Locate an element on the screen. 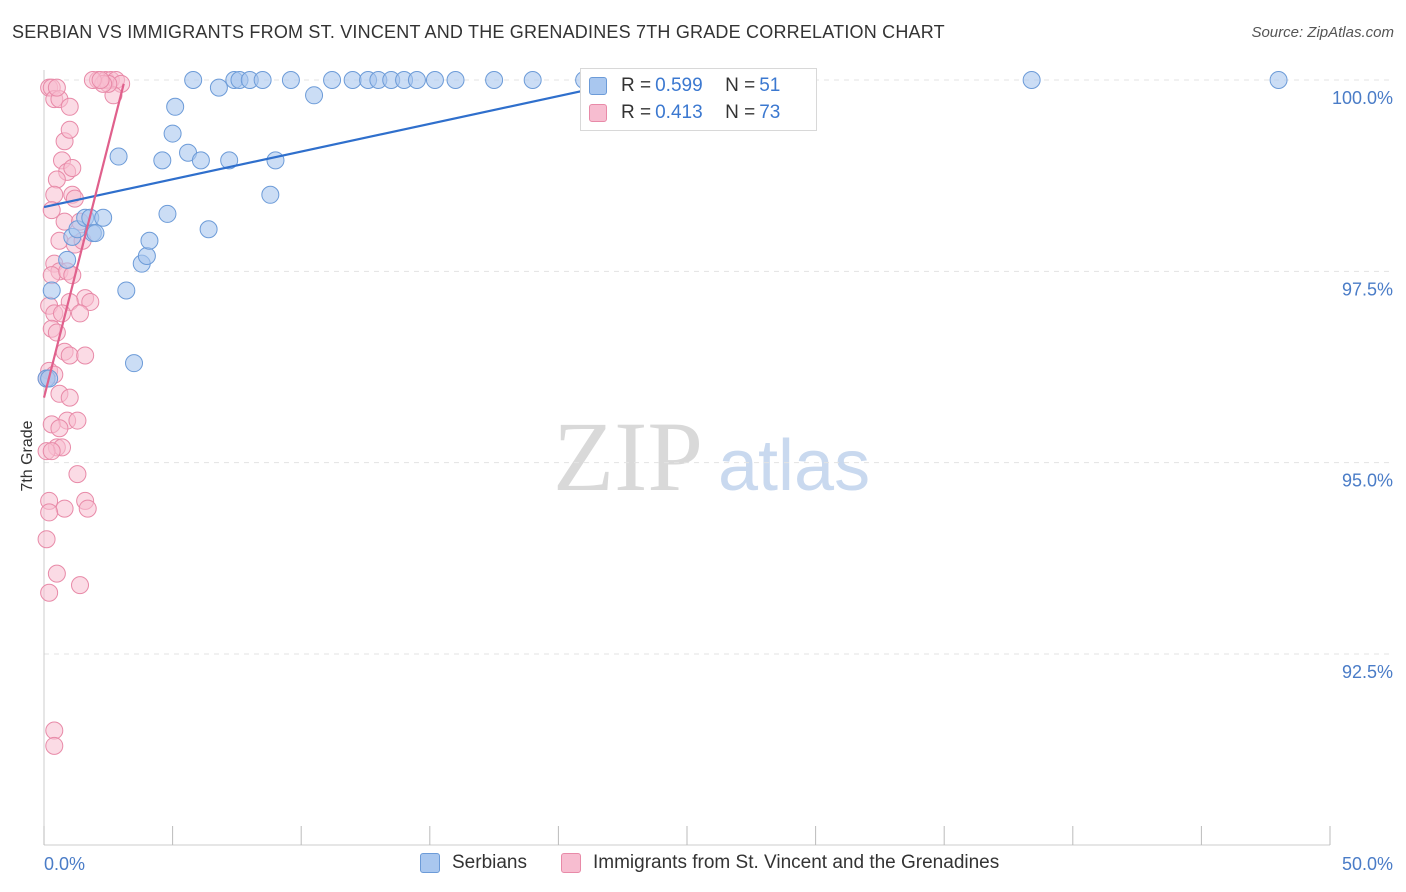 This screenshot has height=892, width=1406. x-tick-label: 50.0% is located at coordinates (1367, 864).